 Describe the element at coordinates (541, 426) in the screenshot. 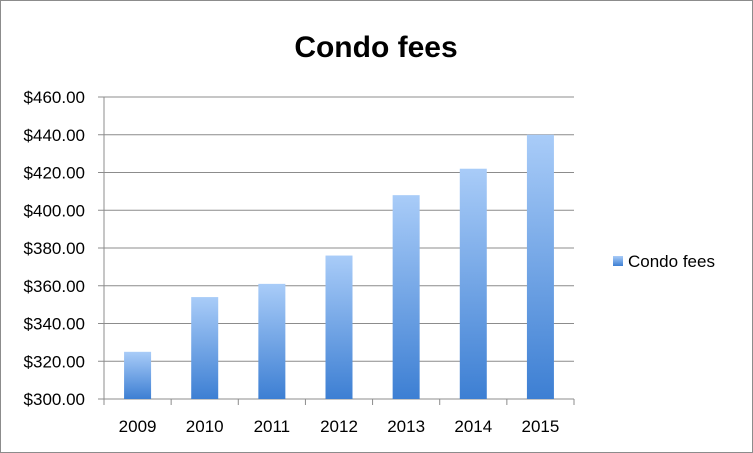

I see `x-tick-label: 2015` at that location.